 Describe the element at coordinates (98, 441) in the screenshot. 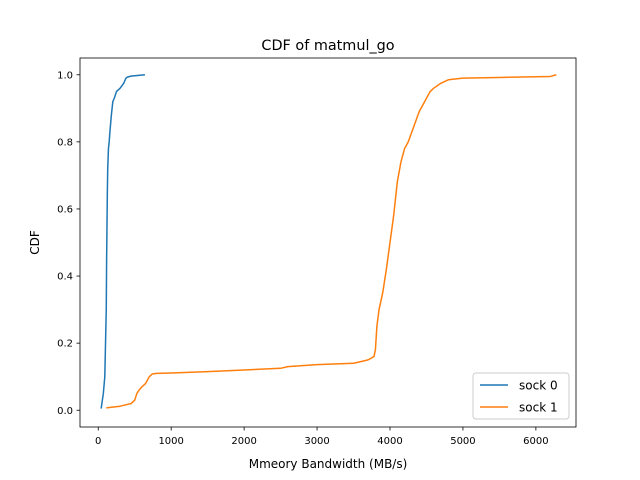

I see `x-tick-label: 0` at that location.